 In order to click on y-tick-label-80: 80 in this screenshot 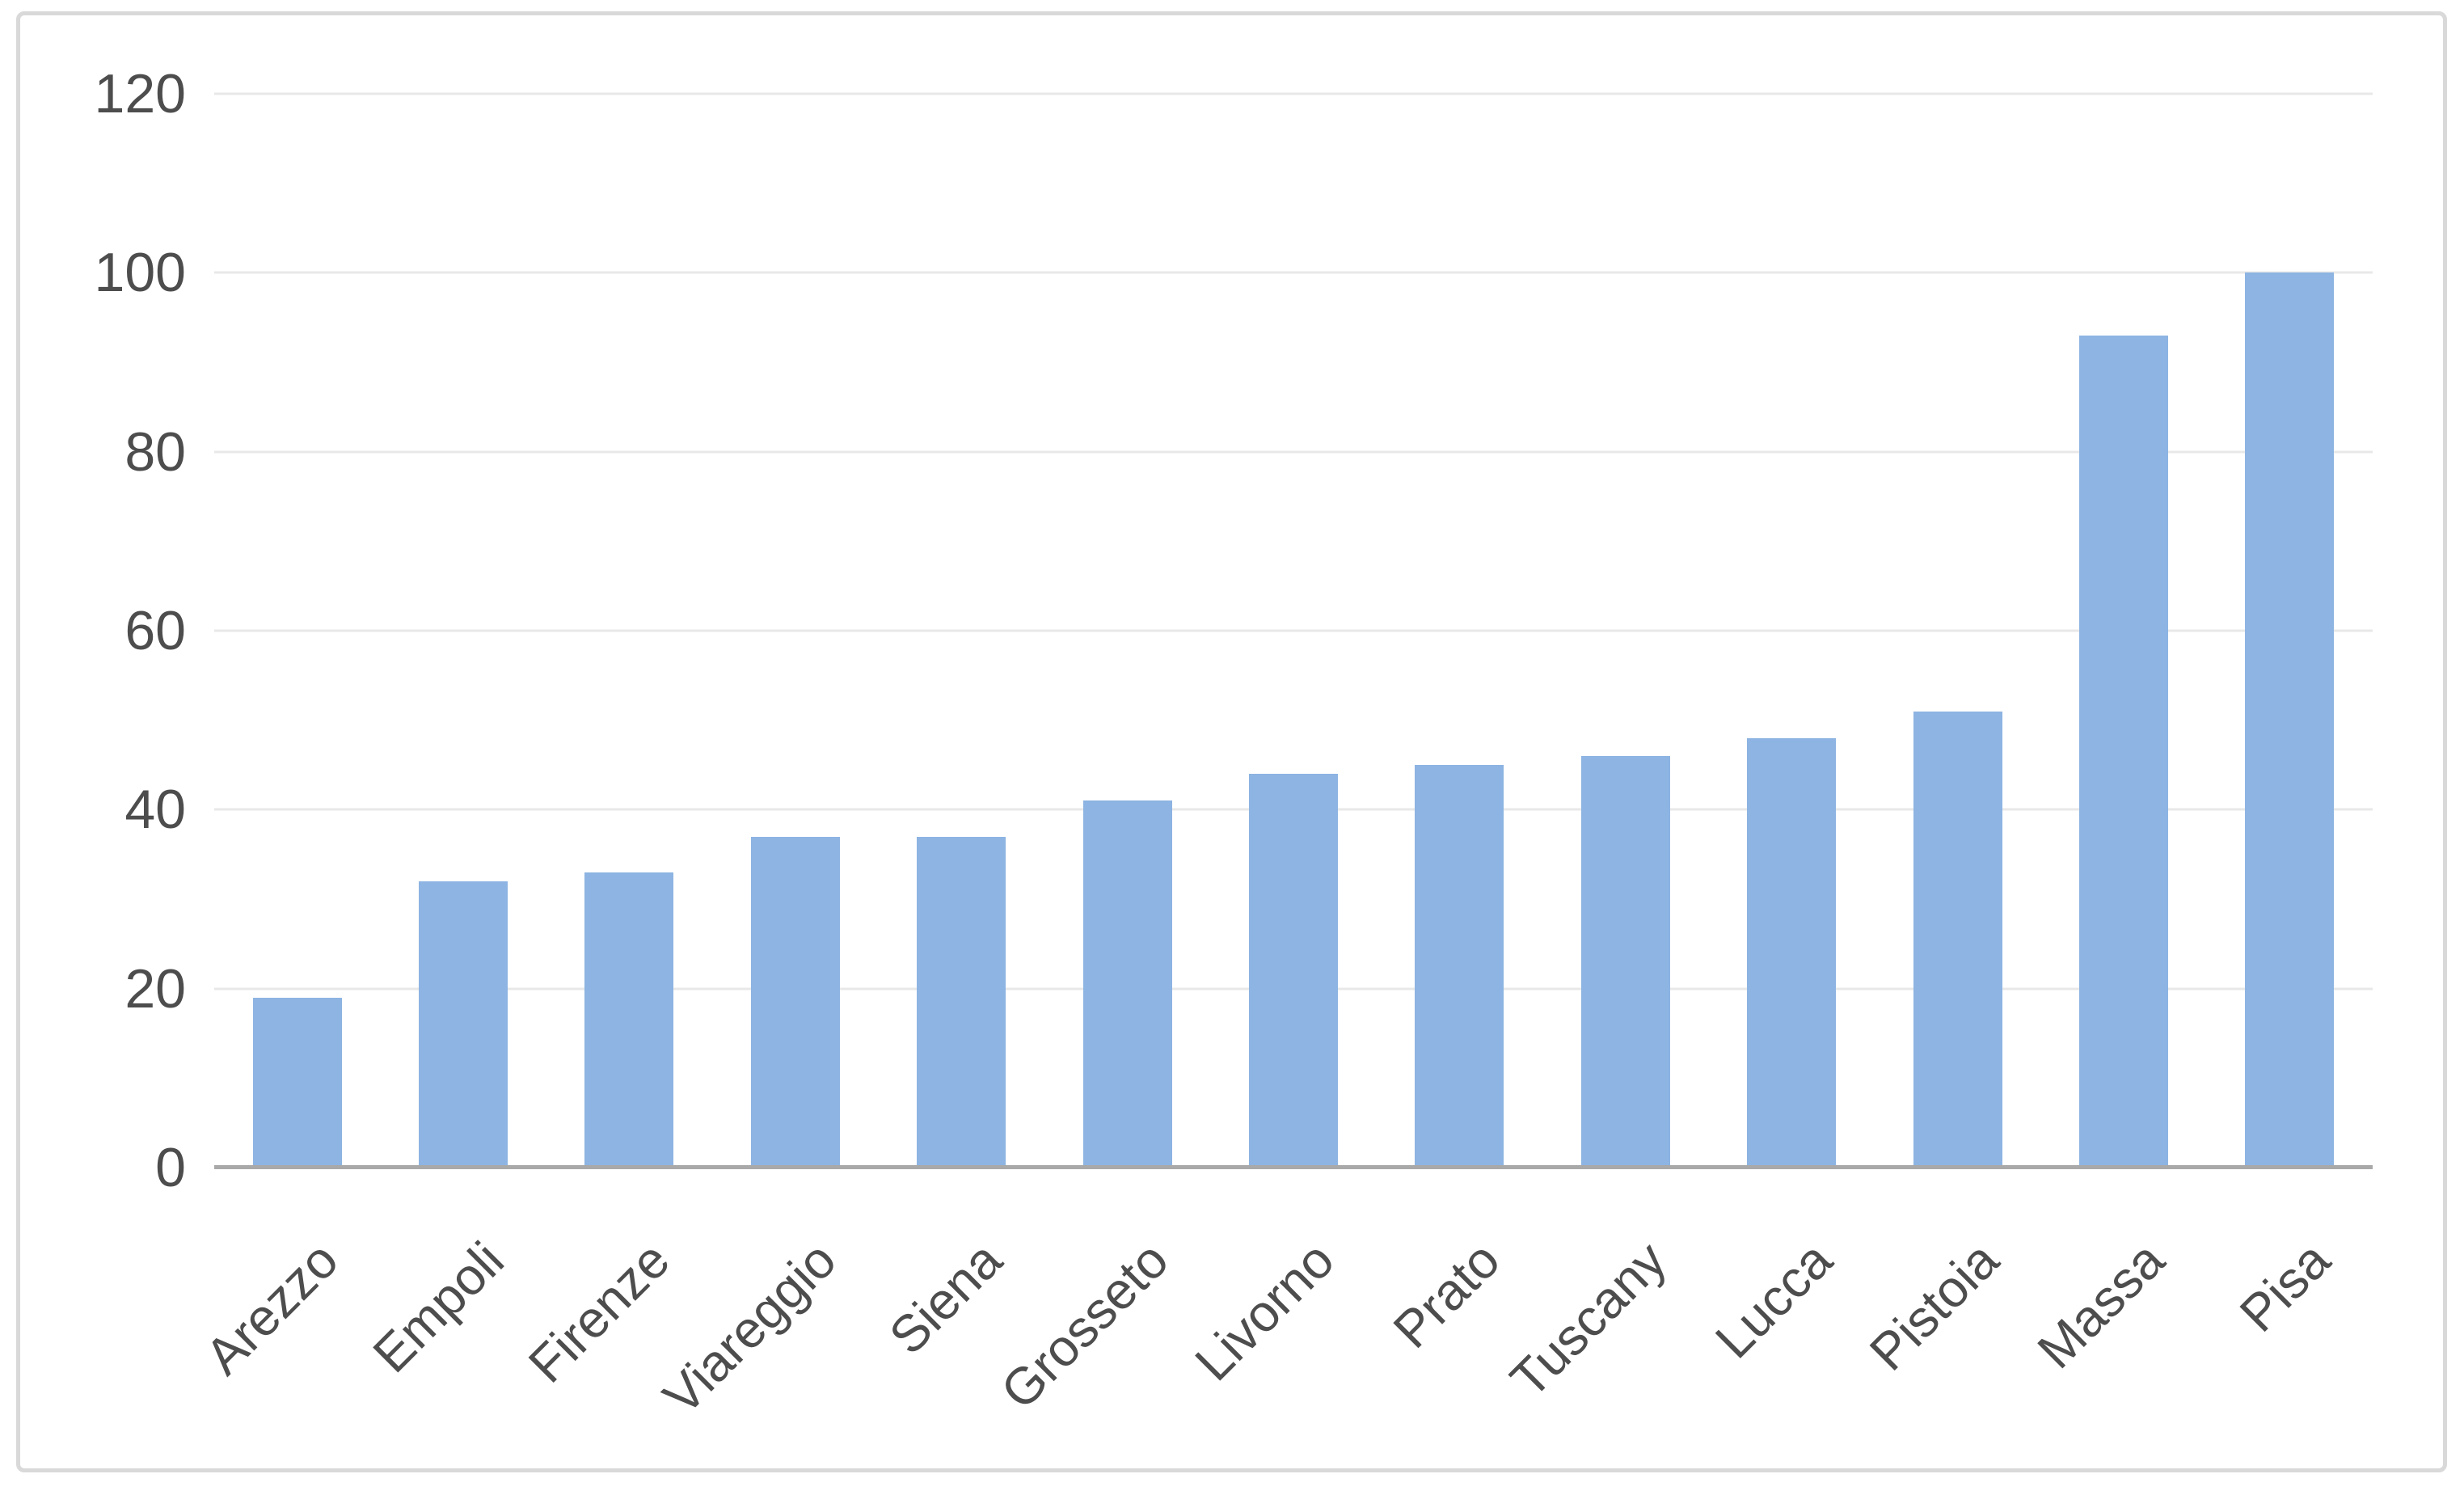, I will do `click(155, 451)`.